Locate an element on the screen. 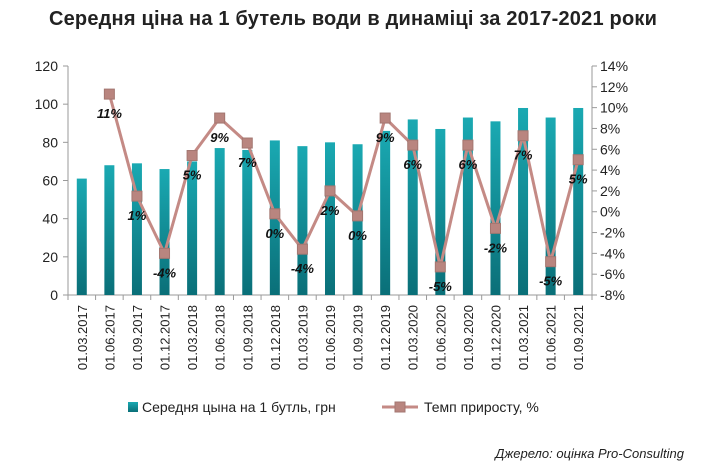 Image resolution: width=706 pixels, height=471 pixels. x-tick-label: 01.09.2019 is located at coordinates (358, 337).